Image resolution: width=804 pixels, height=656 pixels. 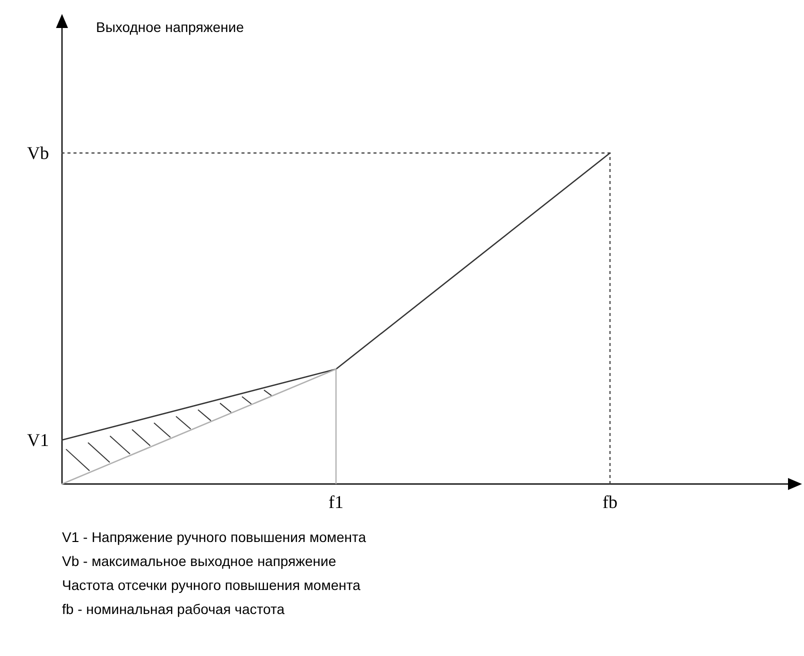 I want to click on x-tick-label: f1, so click(x=336, y=502).